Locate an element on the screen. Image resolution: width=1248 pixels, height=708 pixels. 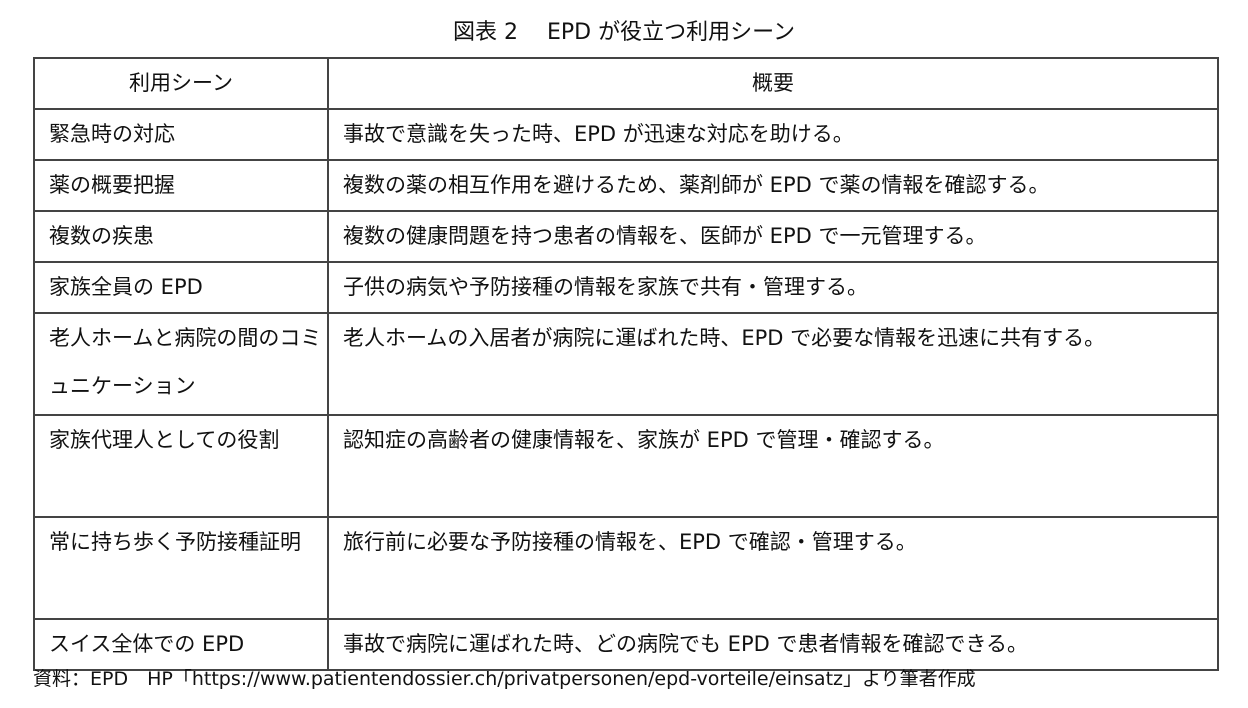
scene-cell: 複数の疾患 is located at coordinates (181, 236).